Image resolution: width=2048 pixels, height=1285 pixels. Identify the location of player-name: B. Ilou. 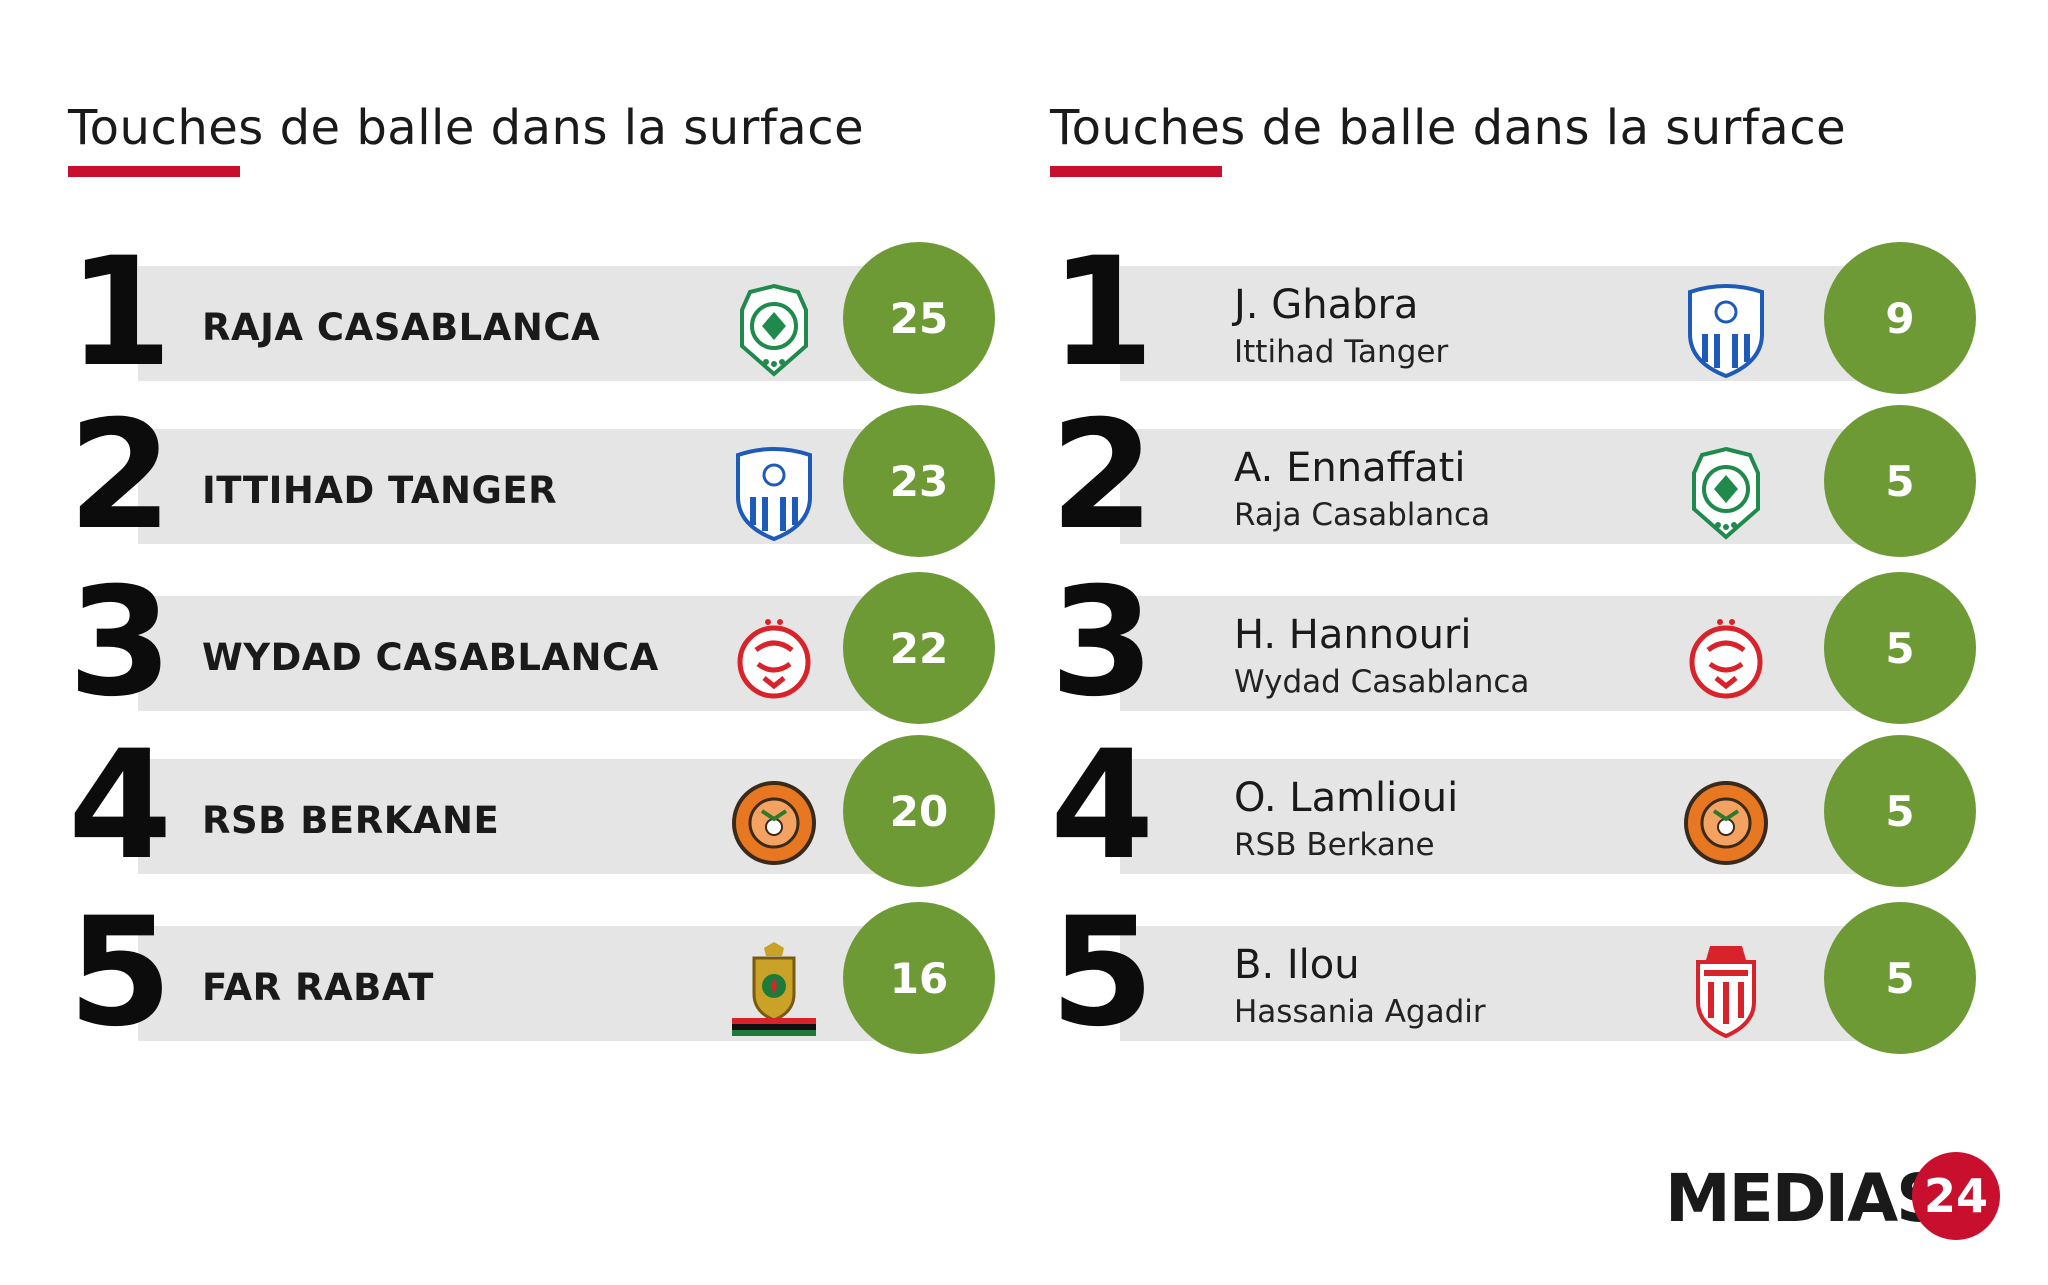
(1297, 965).